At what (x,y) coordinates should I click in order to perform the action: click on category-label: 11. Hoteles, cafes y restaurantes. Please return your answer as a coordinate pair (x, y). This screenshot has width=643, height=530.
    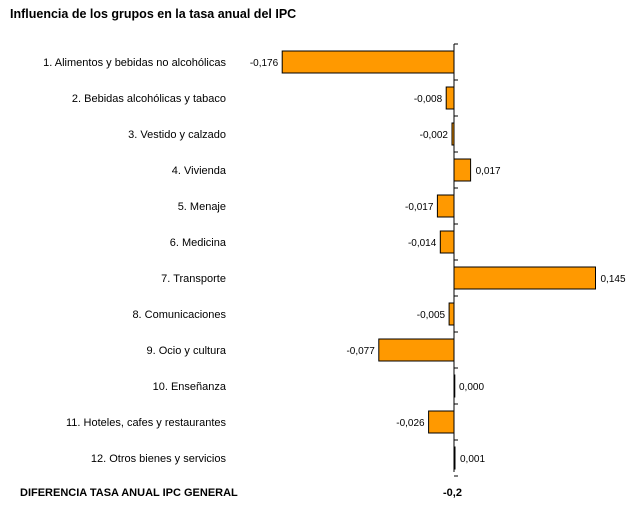
    Looking at the image, I should click on (146, 423).